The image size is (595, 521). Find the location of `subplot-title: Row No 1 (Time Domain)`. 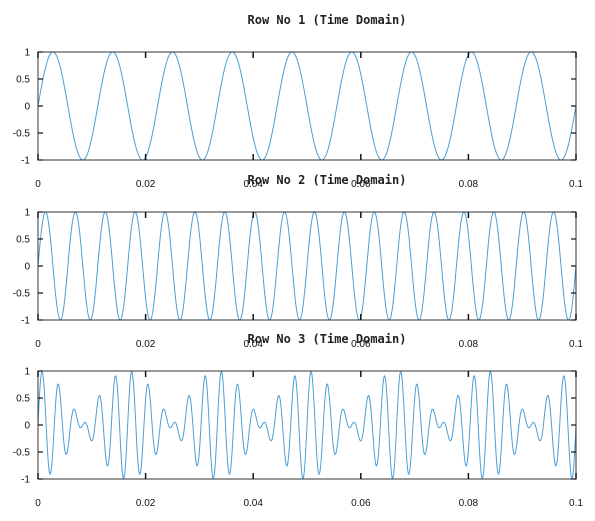

subplot-title: Row No 1 (Time Domain) is located at coordinates (327, 20).